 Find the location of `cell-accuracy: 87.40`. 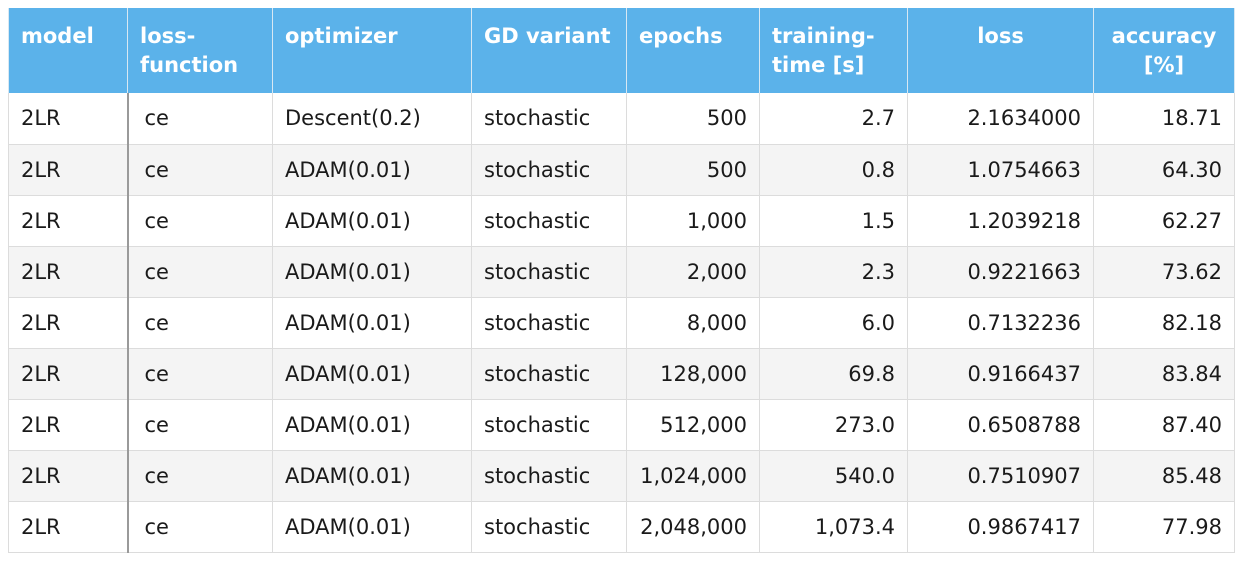

cell-accuracy: 87.40 is located at coordinates (1164, 425).